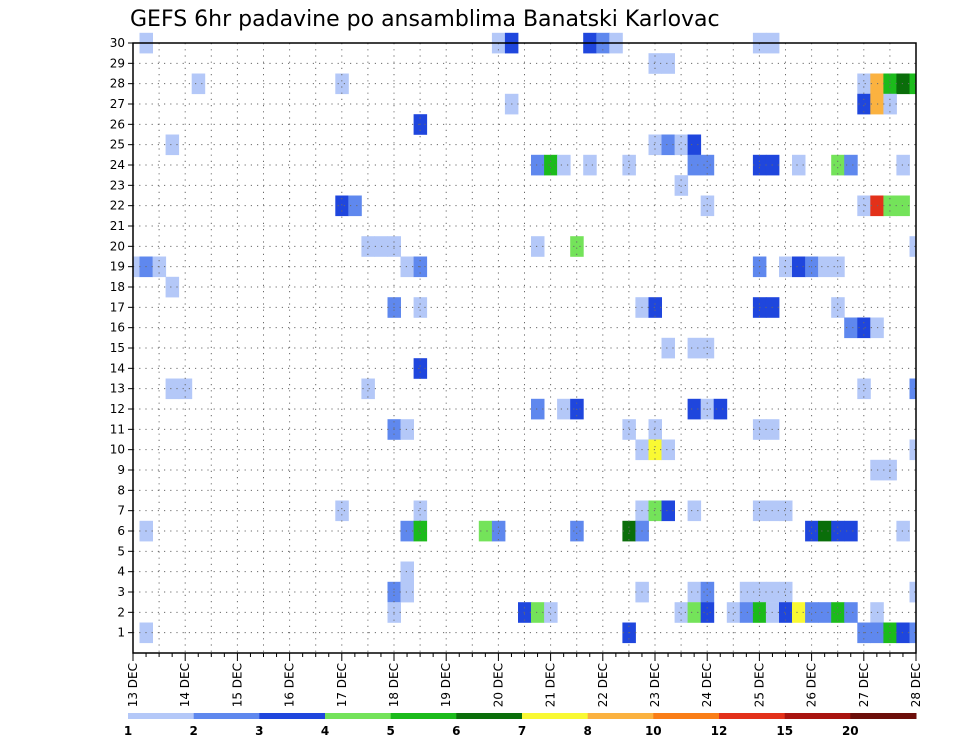  What do you see at coordinates (784, 731) in the screenshot?
I see `colorbar-label: 15` at bounding box center [784, 731].